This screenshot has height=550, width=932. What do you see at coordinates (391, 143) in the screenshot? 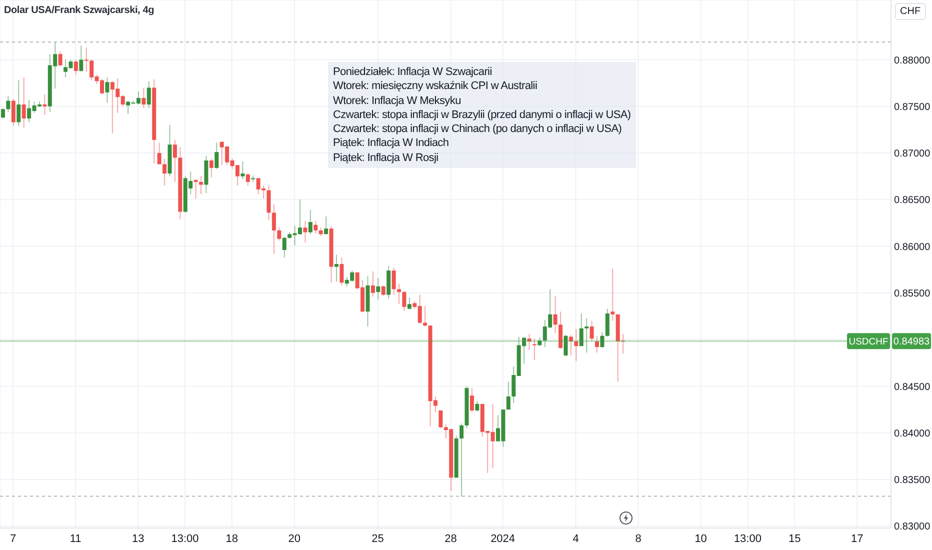
I see `annotation: Piątek: Inflacja W Indiach` at bounding box center [391, 143].